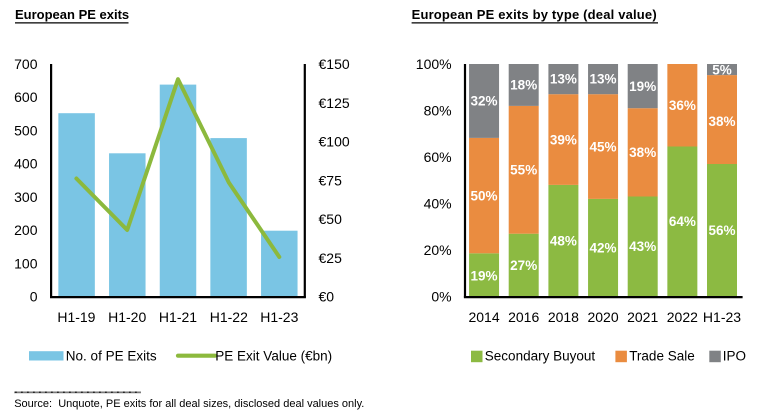  I want to click on svg-text: PE Exit Value (€bn), so click(273, 355).